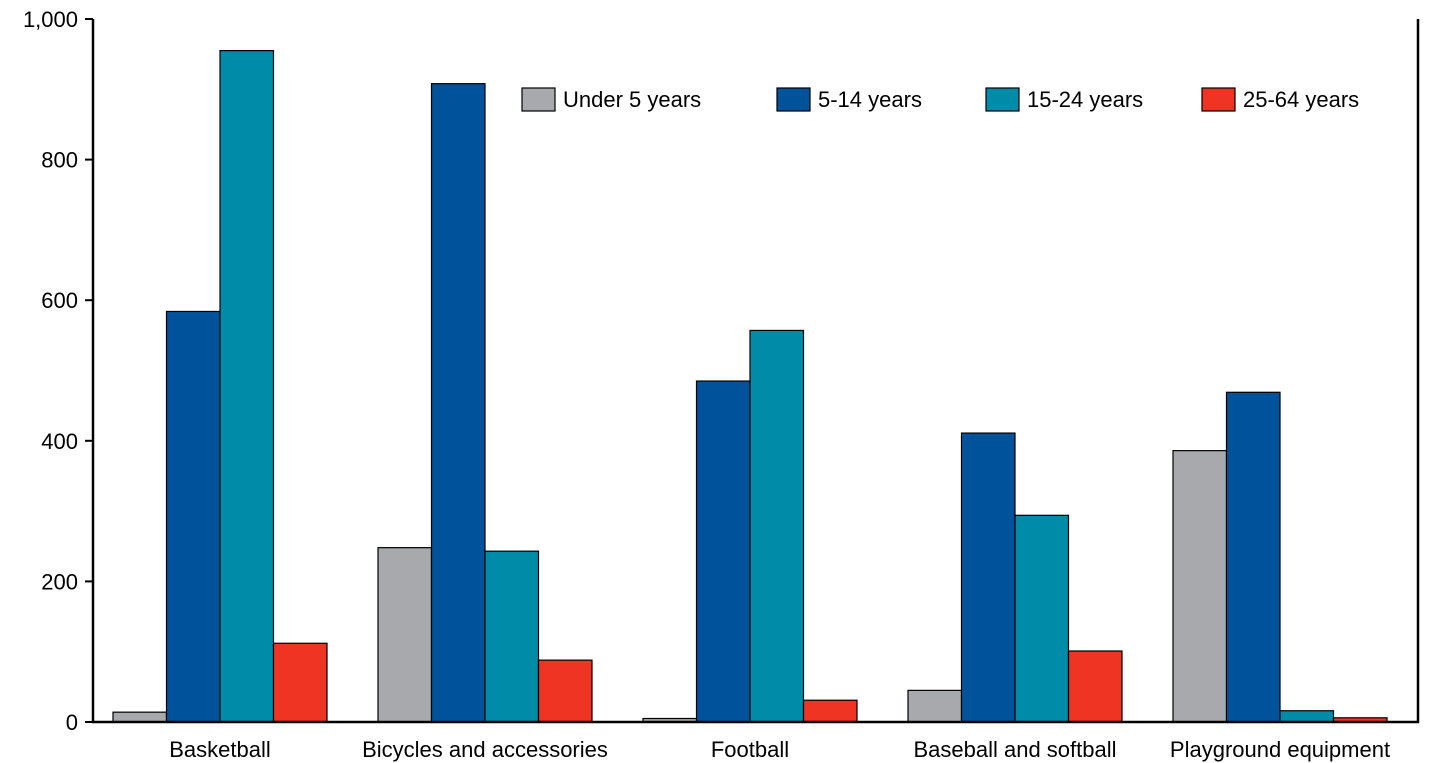 This screenshot has width=1438, height=763. What do you see at coordinates (72, 722) in the screenshot?
I see `y-tick-label: 0` at bounding box center [72, 722].